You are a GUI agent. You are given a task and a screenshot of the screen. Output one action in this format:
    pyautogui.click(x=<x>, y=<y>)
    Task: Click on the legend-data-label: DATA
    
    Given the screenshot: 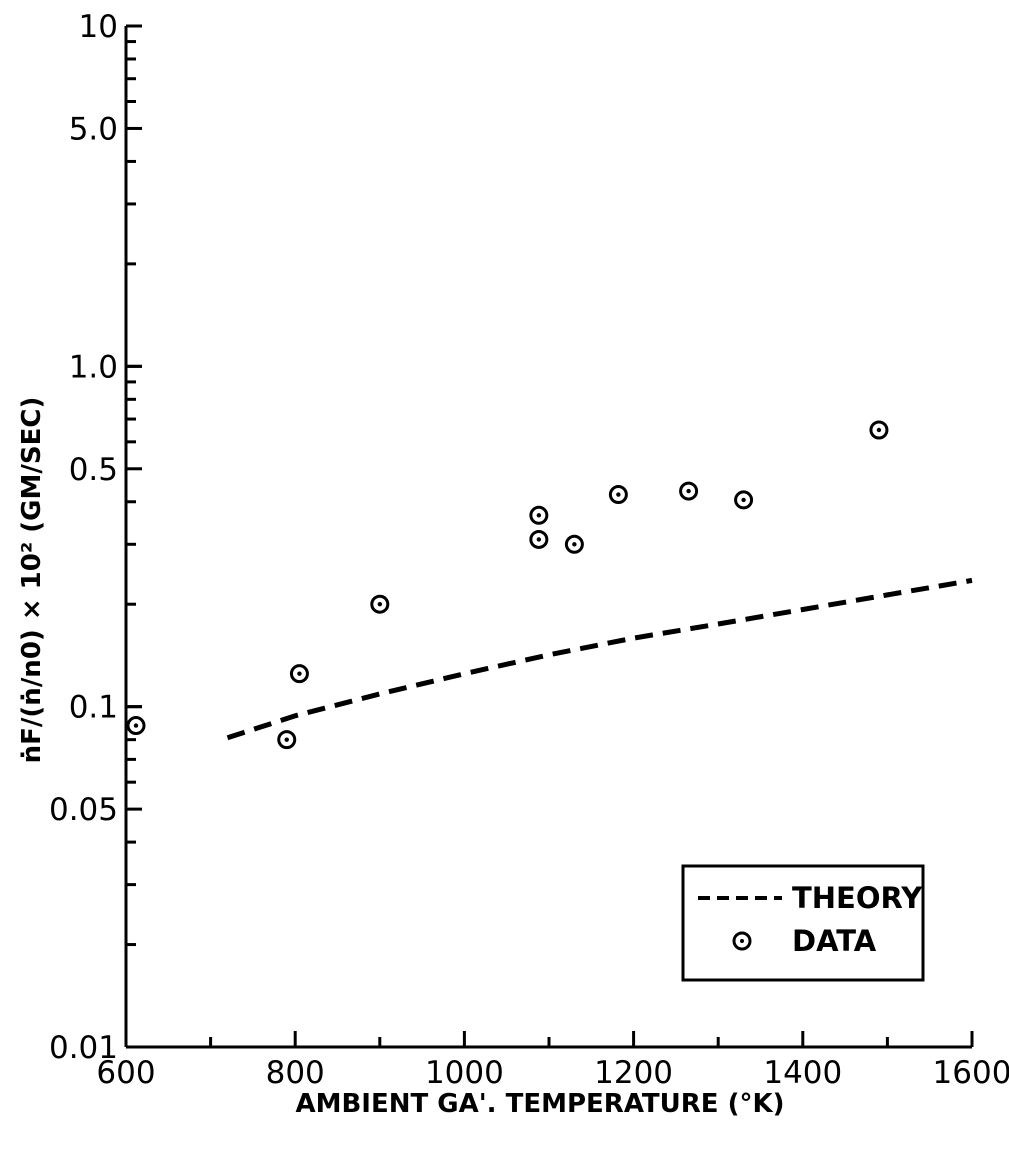 What is the action you would take?
    pyautogui.click(x=834, y=941)
    